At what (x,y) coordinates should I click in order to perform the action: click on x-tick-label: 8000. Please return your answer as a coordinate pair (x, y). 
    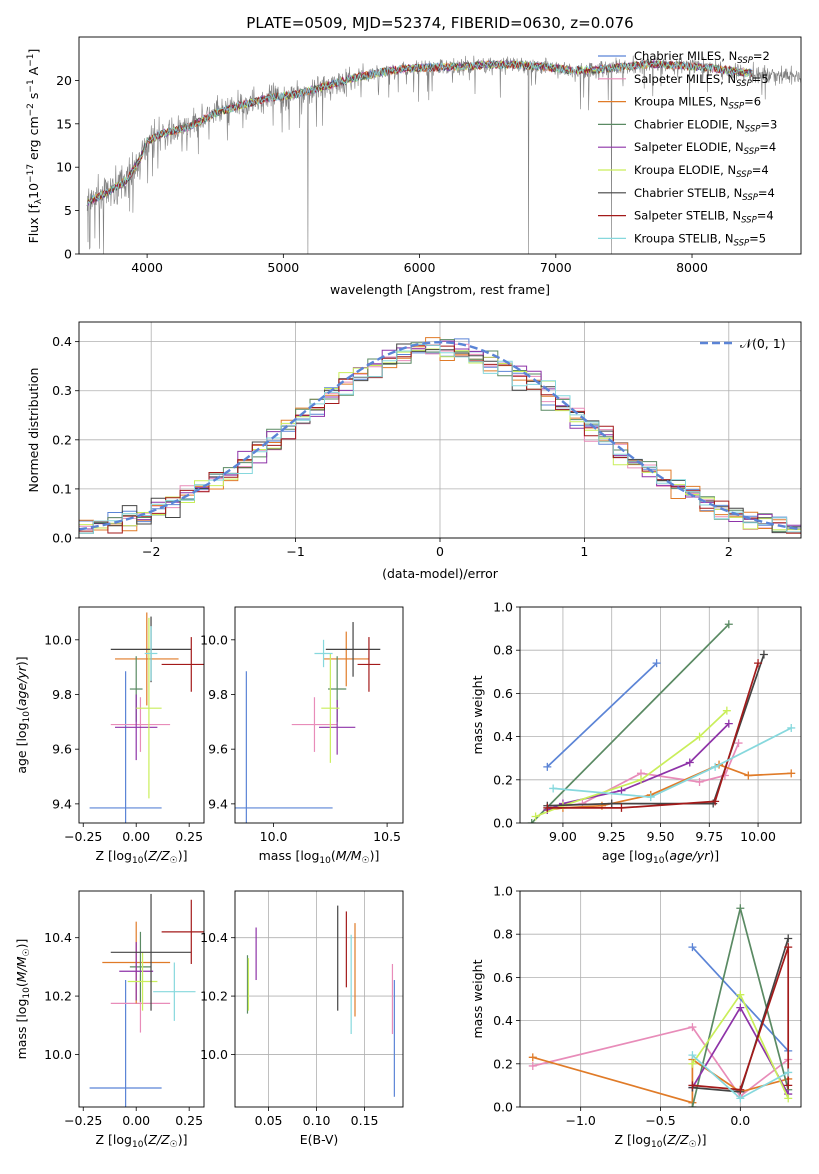
    Looking at the image, I should click on (692, 267).